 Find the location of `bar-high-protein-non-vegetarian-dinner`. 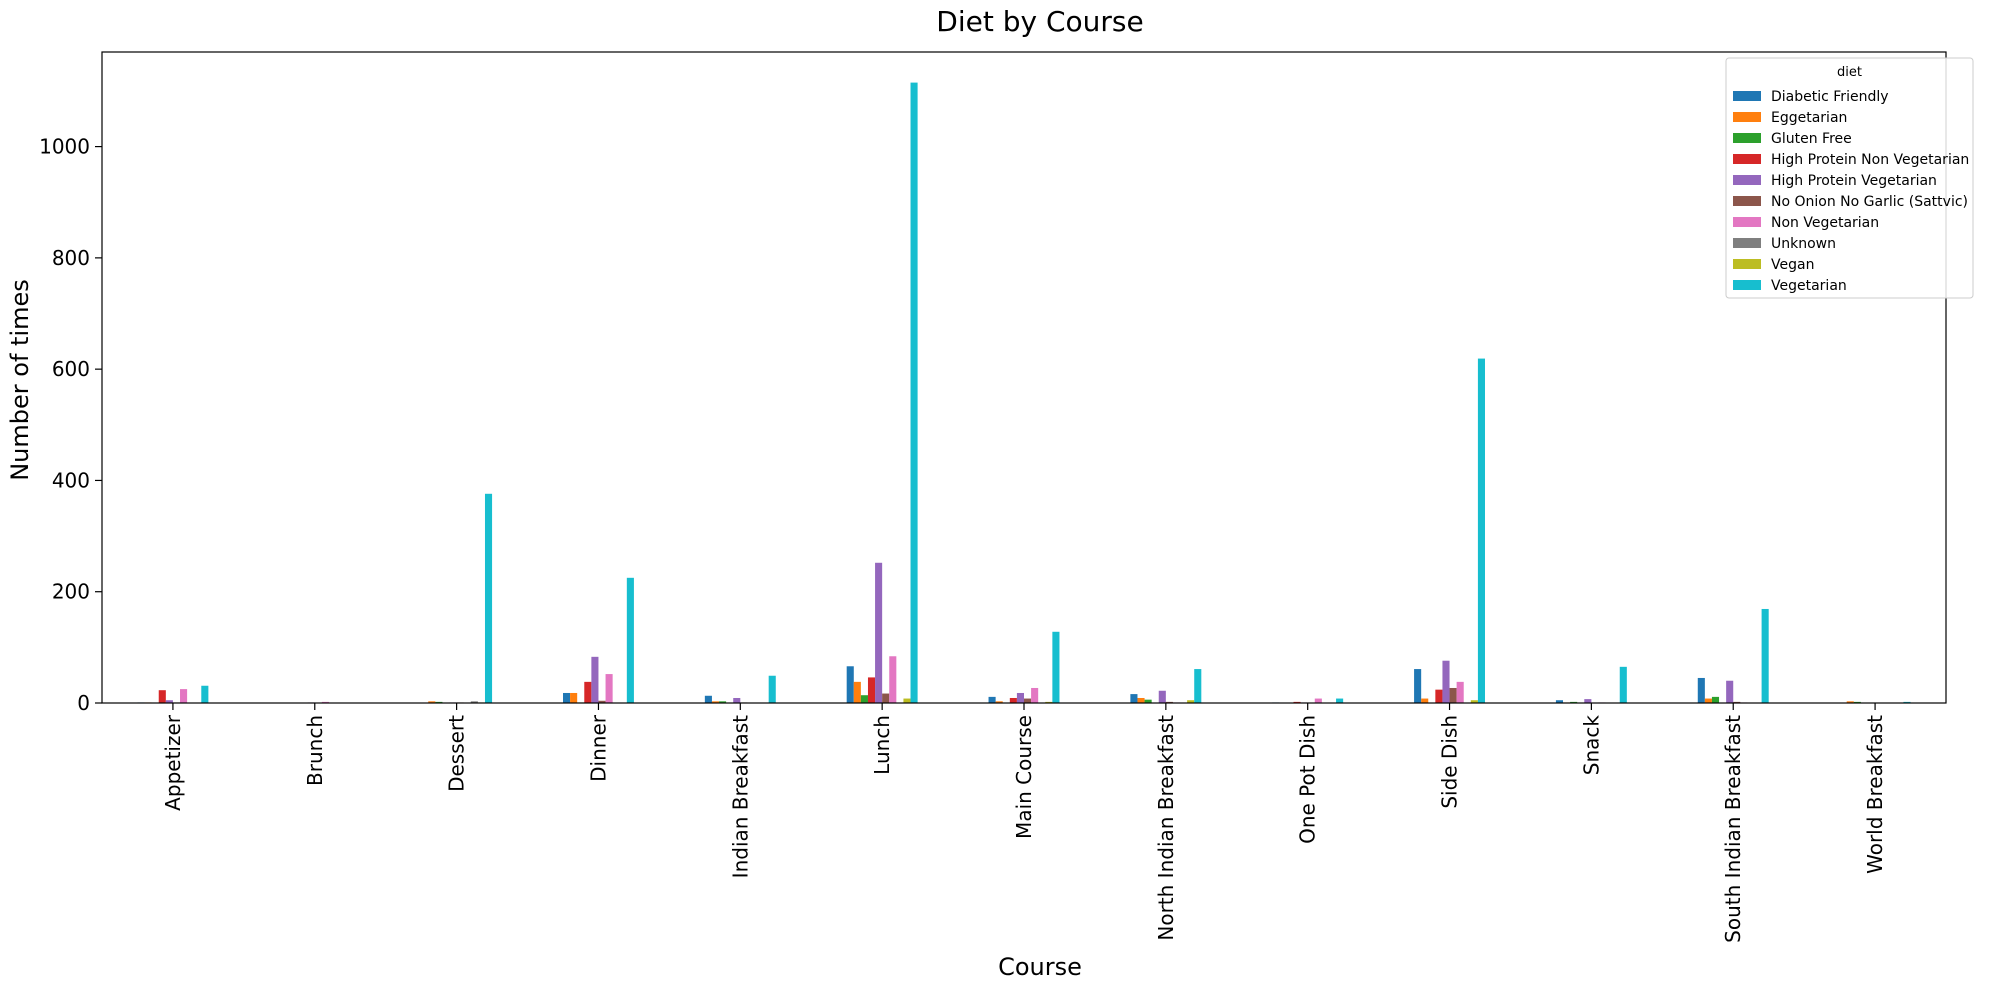

bar-high-protein-non-vegetarian-dinner is located at coordinates (588, 692).